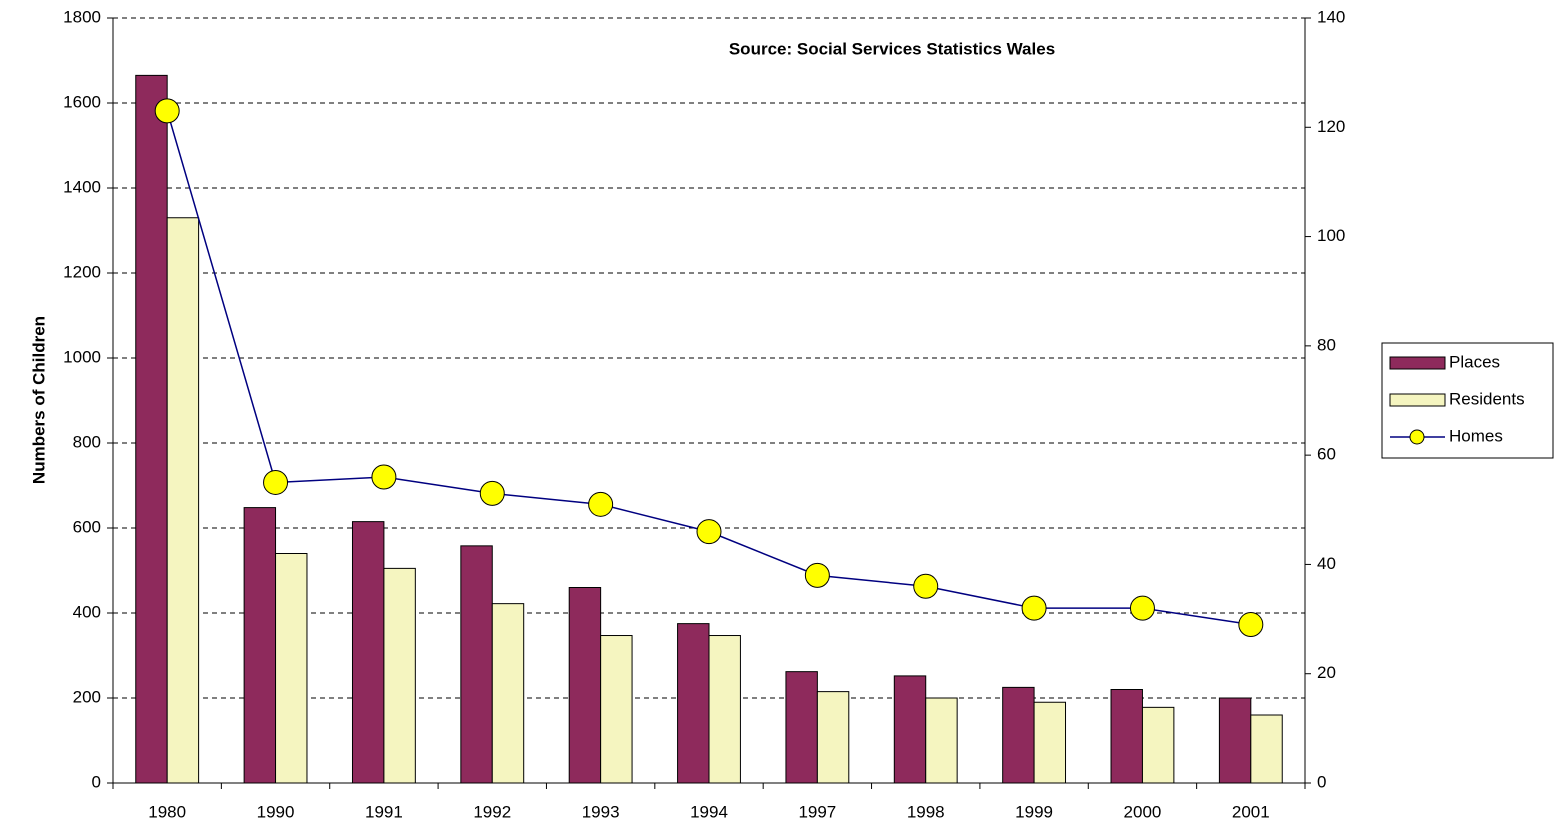 This screenshot has height=834, width=1556. I want to click on y-tick-label: 0, so click(96, 781).